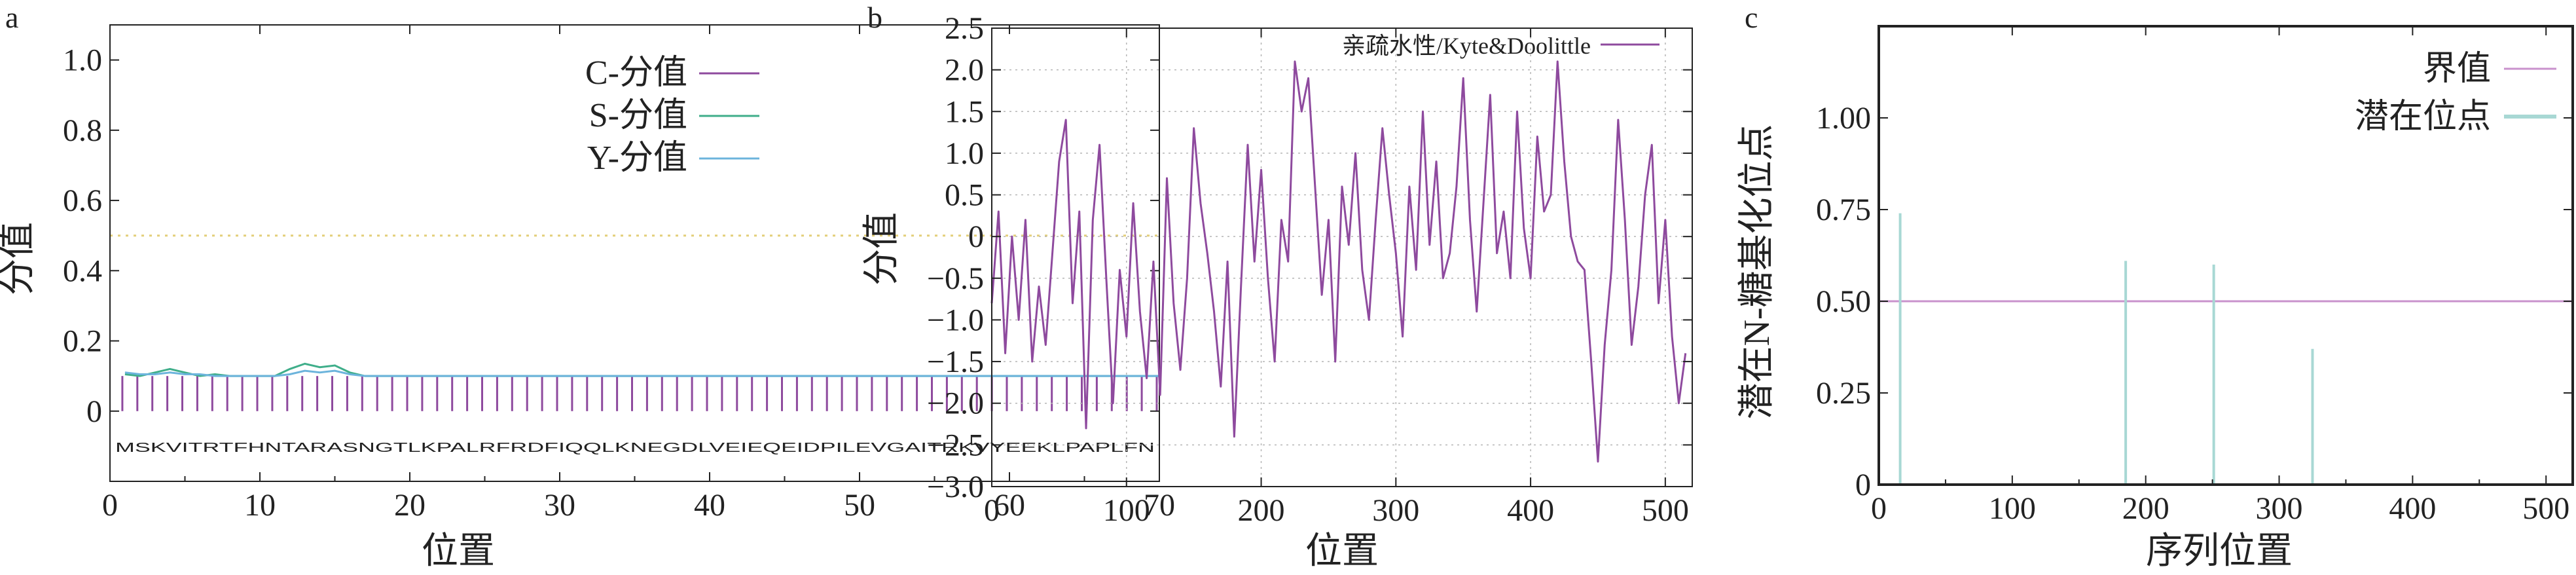  Describe the element at coordinates (2423, 117) in the screenshot. I see `legend-label-potential-sites: 潜在位点` at that location.